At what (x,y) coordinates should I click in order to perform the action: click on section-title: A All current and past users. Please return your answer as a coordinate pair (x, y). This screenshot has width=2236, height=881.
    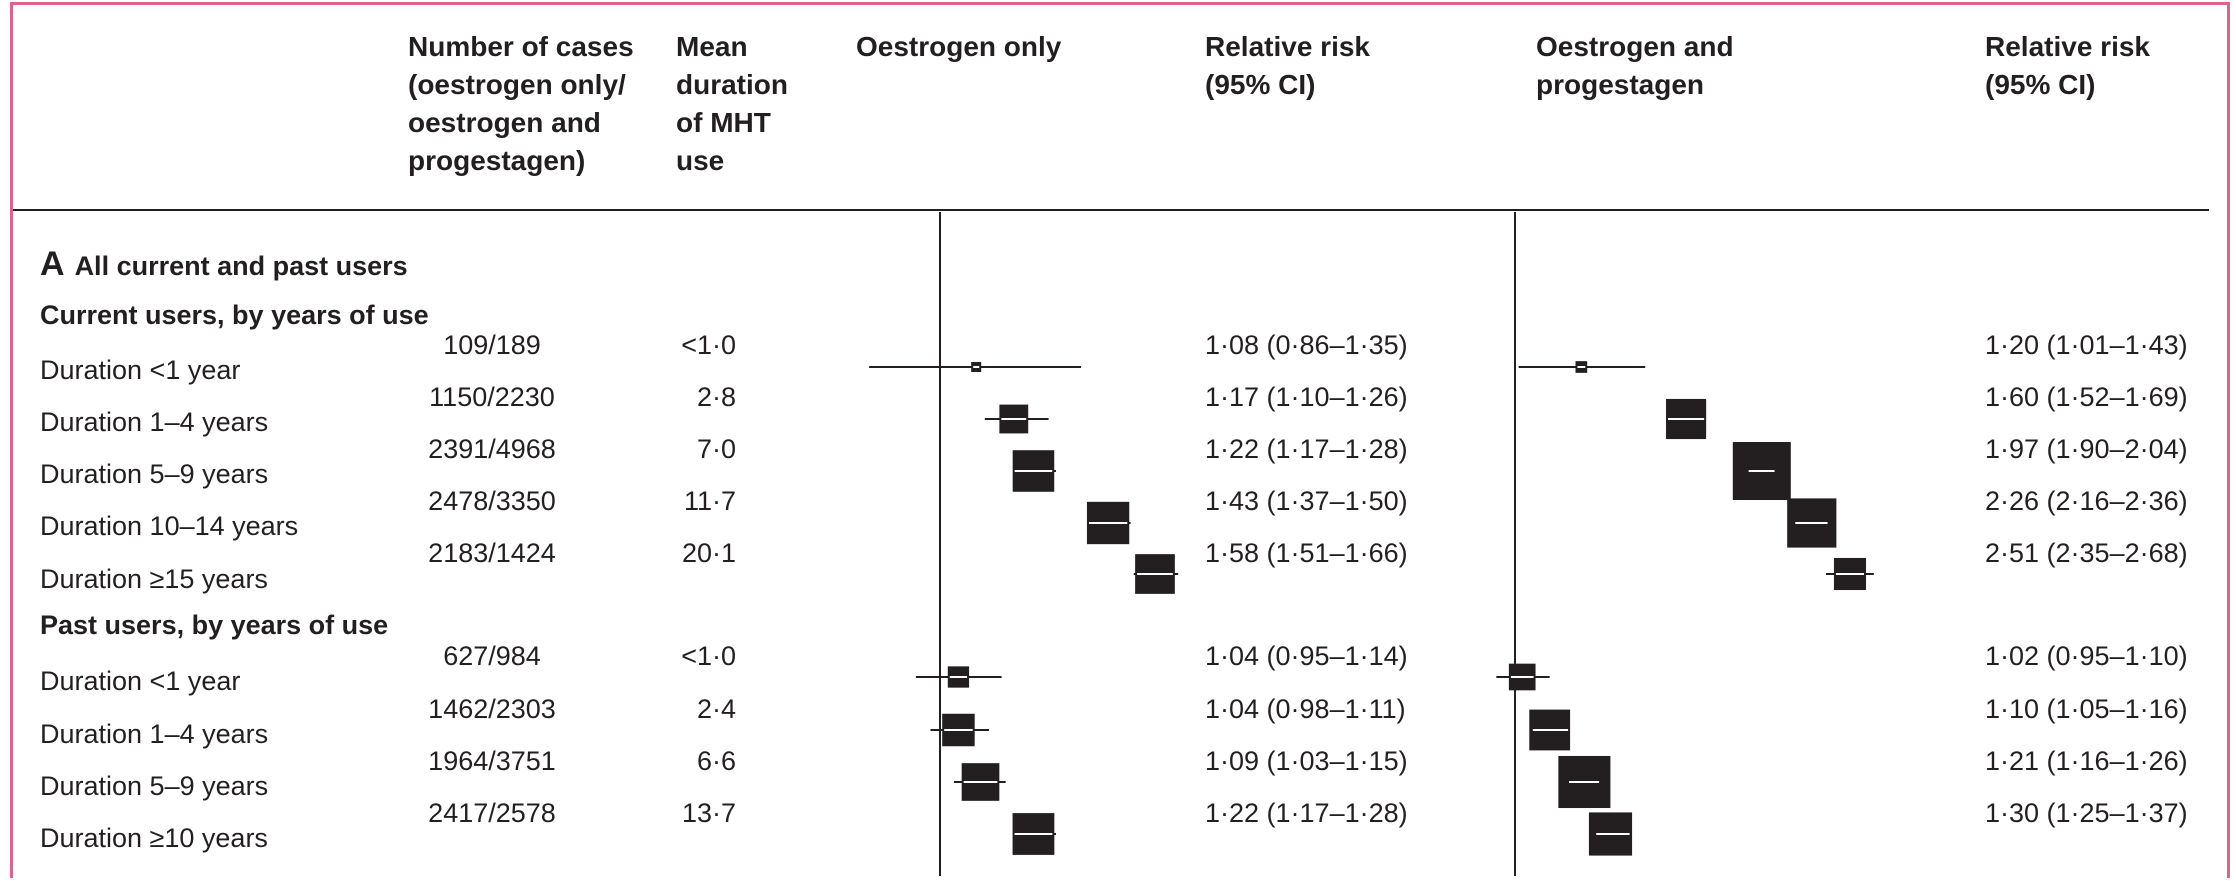
    Looking at the image, I should click on (224, 264).